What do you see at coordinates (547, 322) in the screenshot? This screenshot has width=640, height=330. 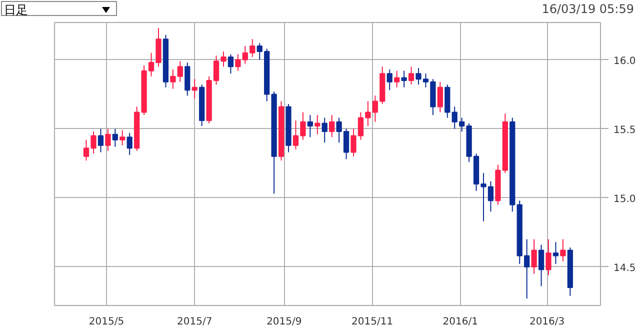 I see `x-tick-label: 2016/3` at bounding box center [547, 322].